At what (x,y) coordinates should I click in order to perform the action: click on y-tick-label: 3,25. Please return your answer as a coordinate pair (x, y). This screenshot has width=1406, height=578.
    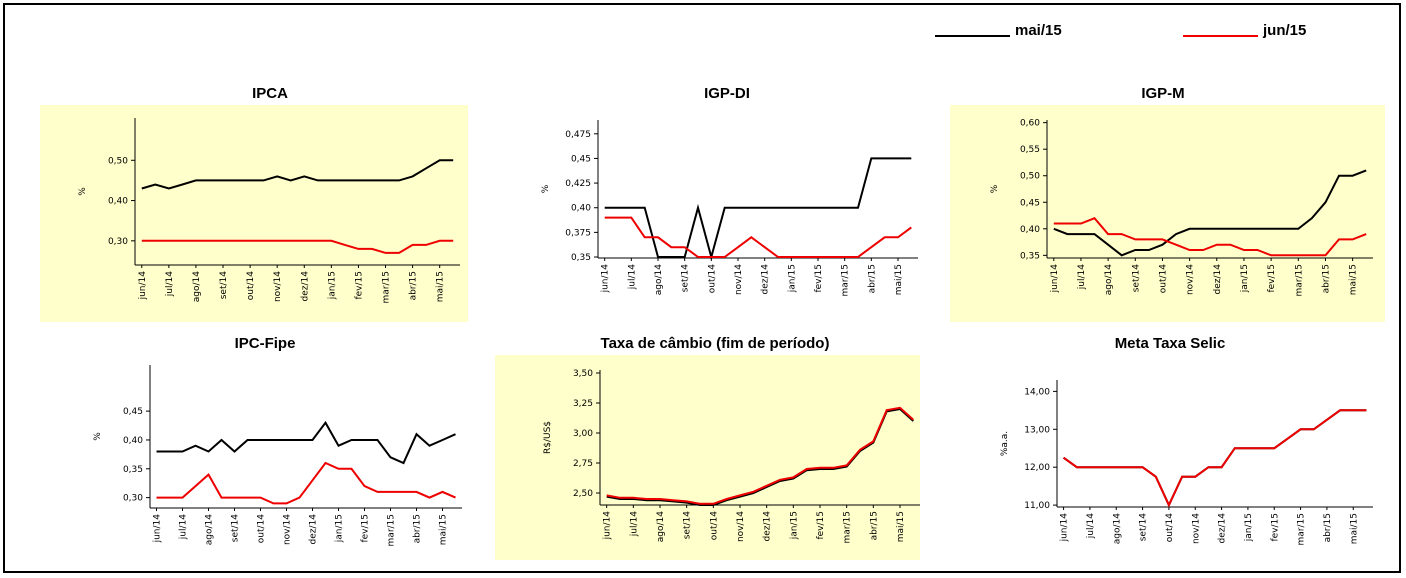
    Looking at the image, I should click on (583, 404).